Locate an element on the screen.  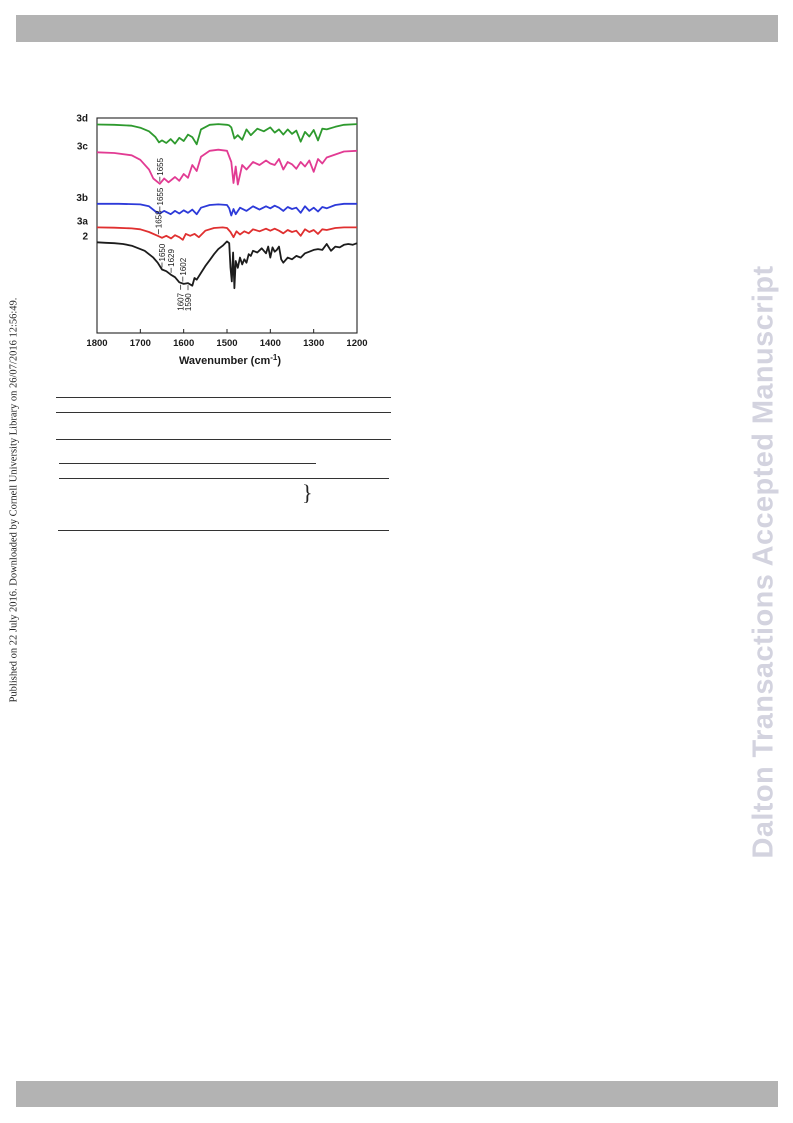
peak-annotation: 1650 is located at coordinates (162, 255).